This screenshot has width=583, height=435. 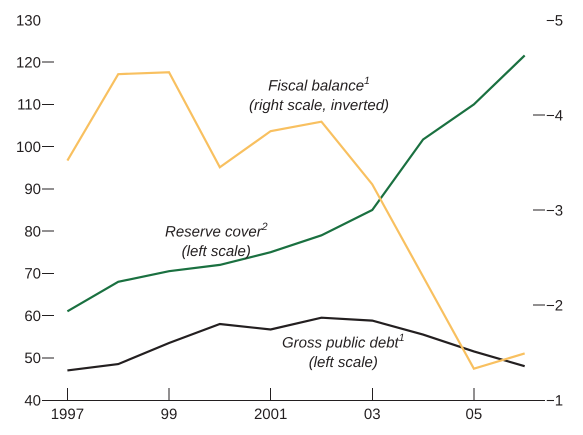 What do you see at coordinates (555, 401) in the screenshot?
I see `y2-tick-label: −1` at bounding box center [555, 401].